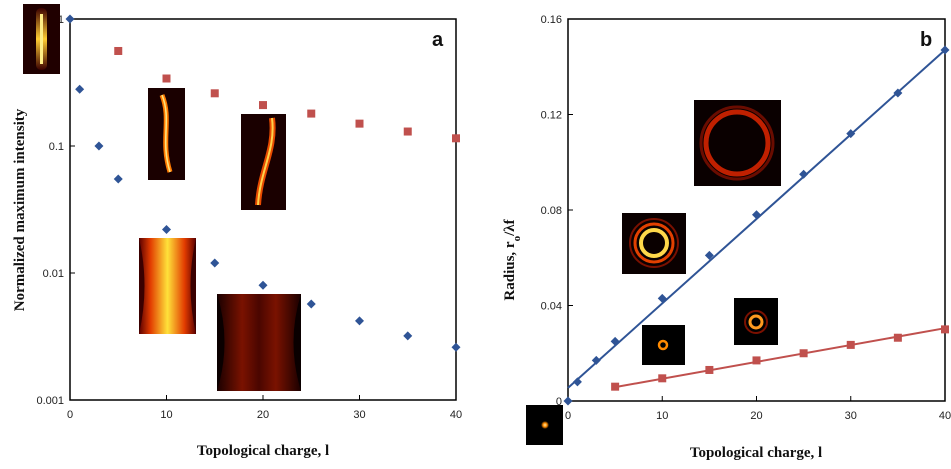  What do you see at coordinates (50, 401) in the screenshot?
I see `y-tick-label: 0.001` at bounding box center [50, 401].